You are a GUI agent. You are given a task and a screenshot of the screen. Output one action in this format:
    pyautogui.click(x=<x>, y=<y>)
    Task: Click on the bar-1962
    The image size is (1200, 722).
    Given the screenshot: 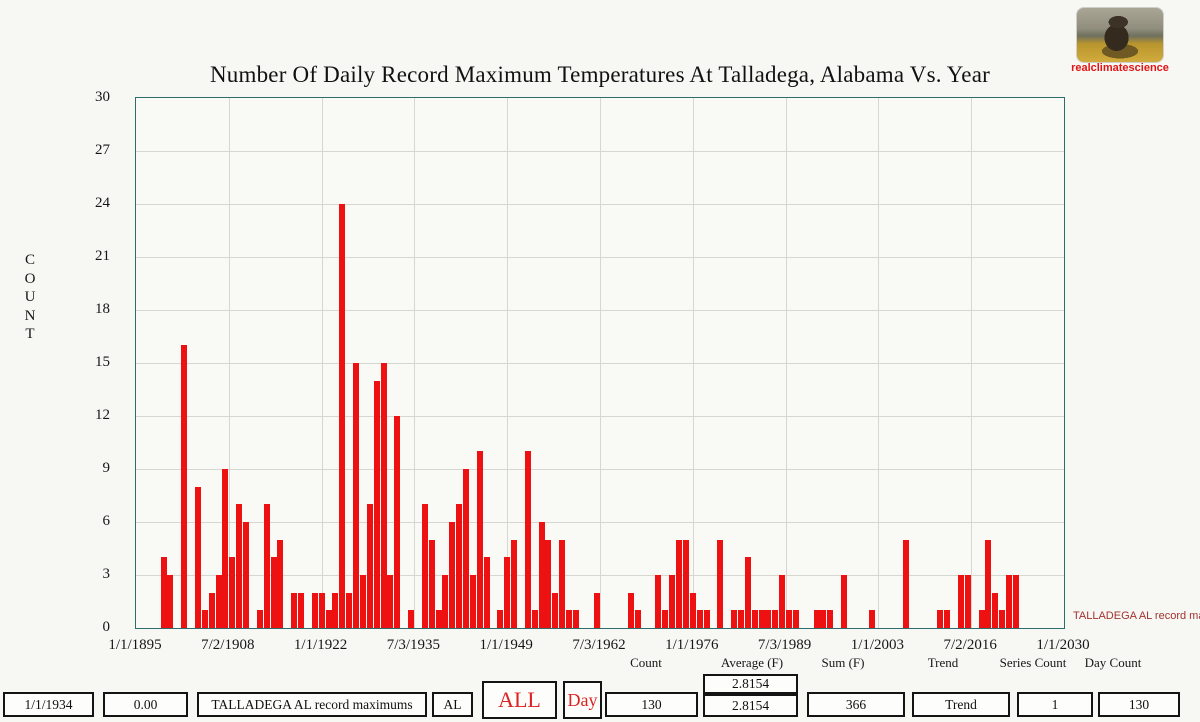 What is the action you would take?
    pyautogui.click(x=596, y=610)
    